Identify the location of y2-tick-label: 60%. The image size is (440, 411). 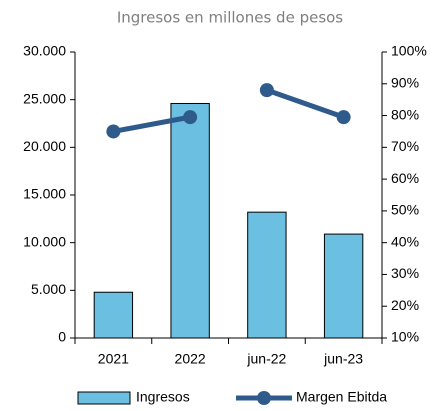
(405, 178).